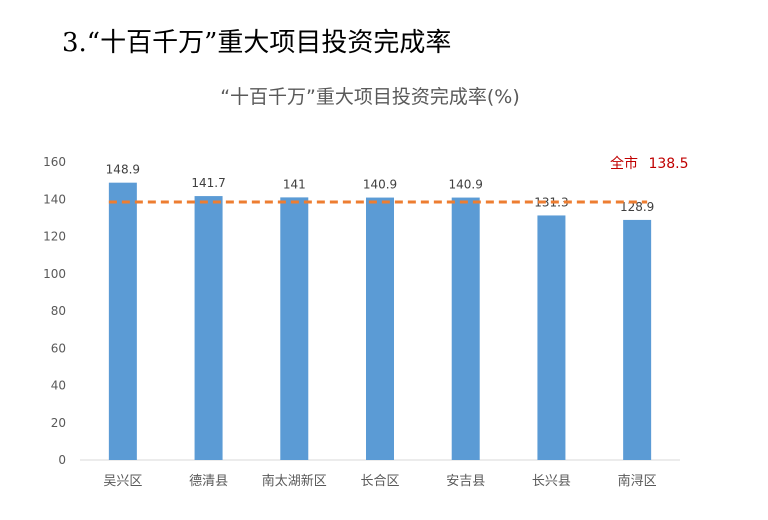 The height and width of the screenshot is (520, 768). I want to click on city-average-label-prefix: 全市, so click(624, 163).